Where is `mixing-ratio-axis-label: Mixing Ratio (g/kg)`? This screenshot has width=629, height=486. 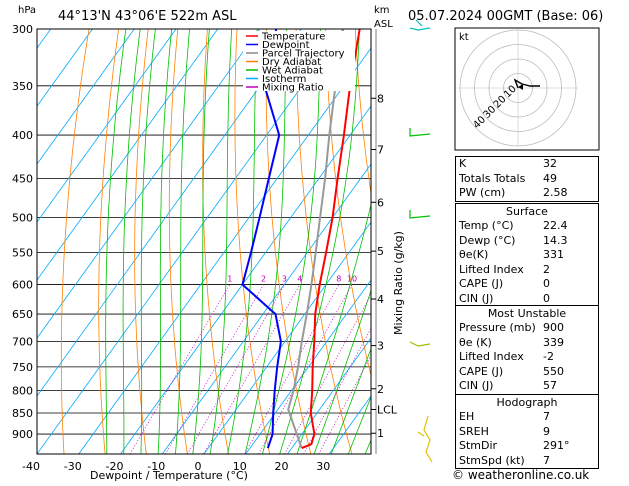 mixing-ratio-axis-label: Mixing Ratio (g/kg) is located at coordinates (398, 283).